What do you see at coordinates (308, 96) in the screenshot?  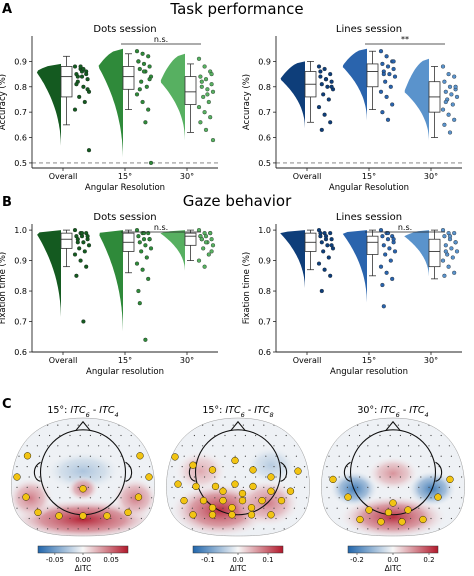 I see `violin-group-Overall` at bounding box center [308, 96].